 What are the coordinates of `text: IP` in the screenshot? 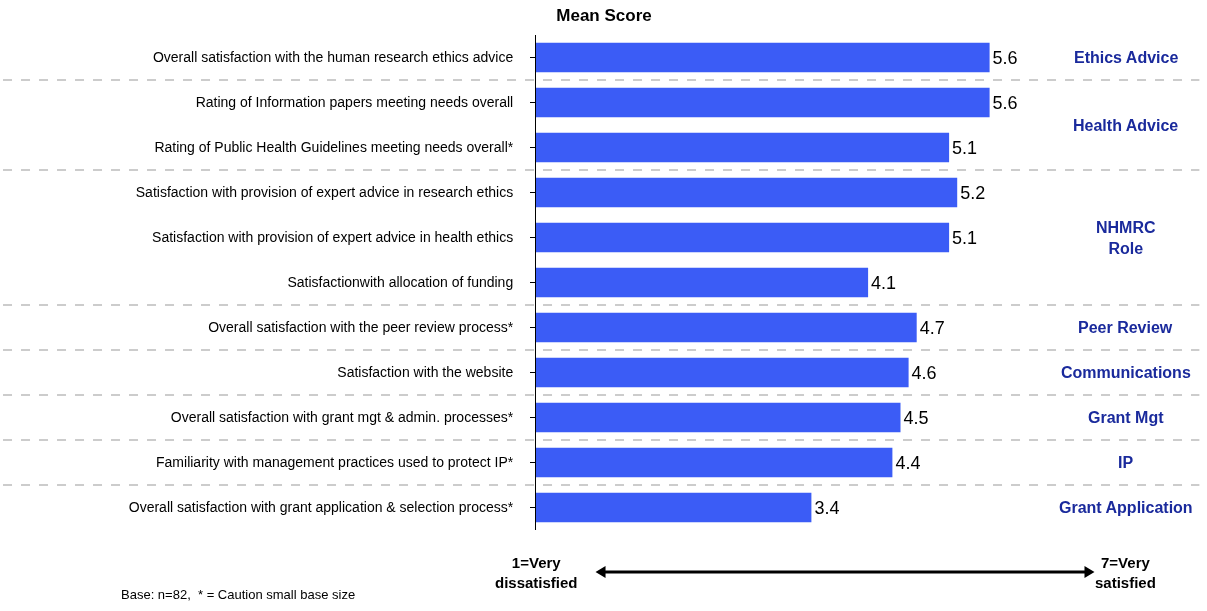 It's located at (1126, 462).